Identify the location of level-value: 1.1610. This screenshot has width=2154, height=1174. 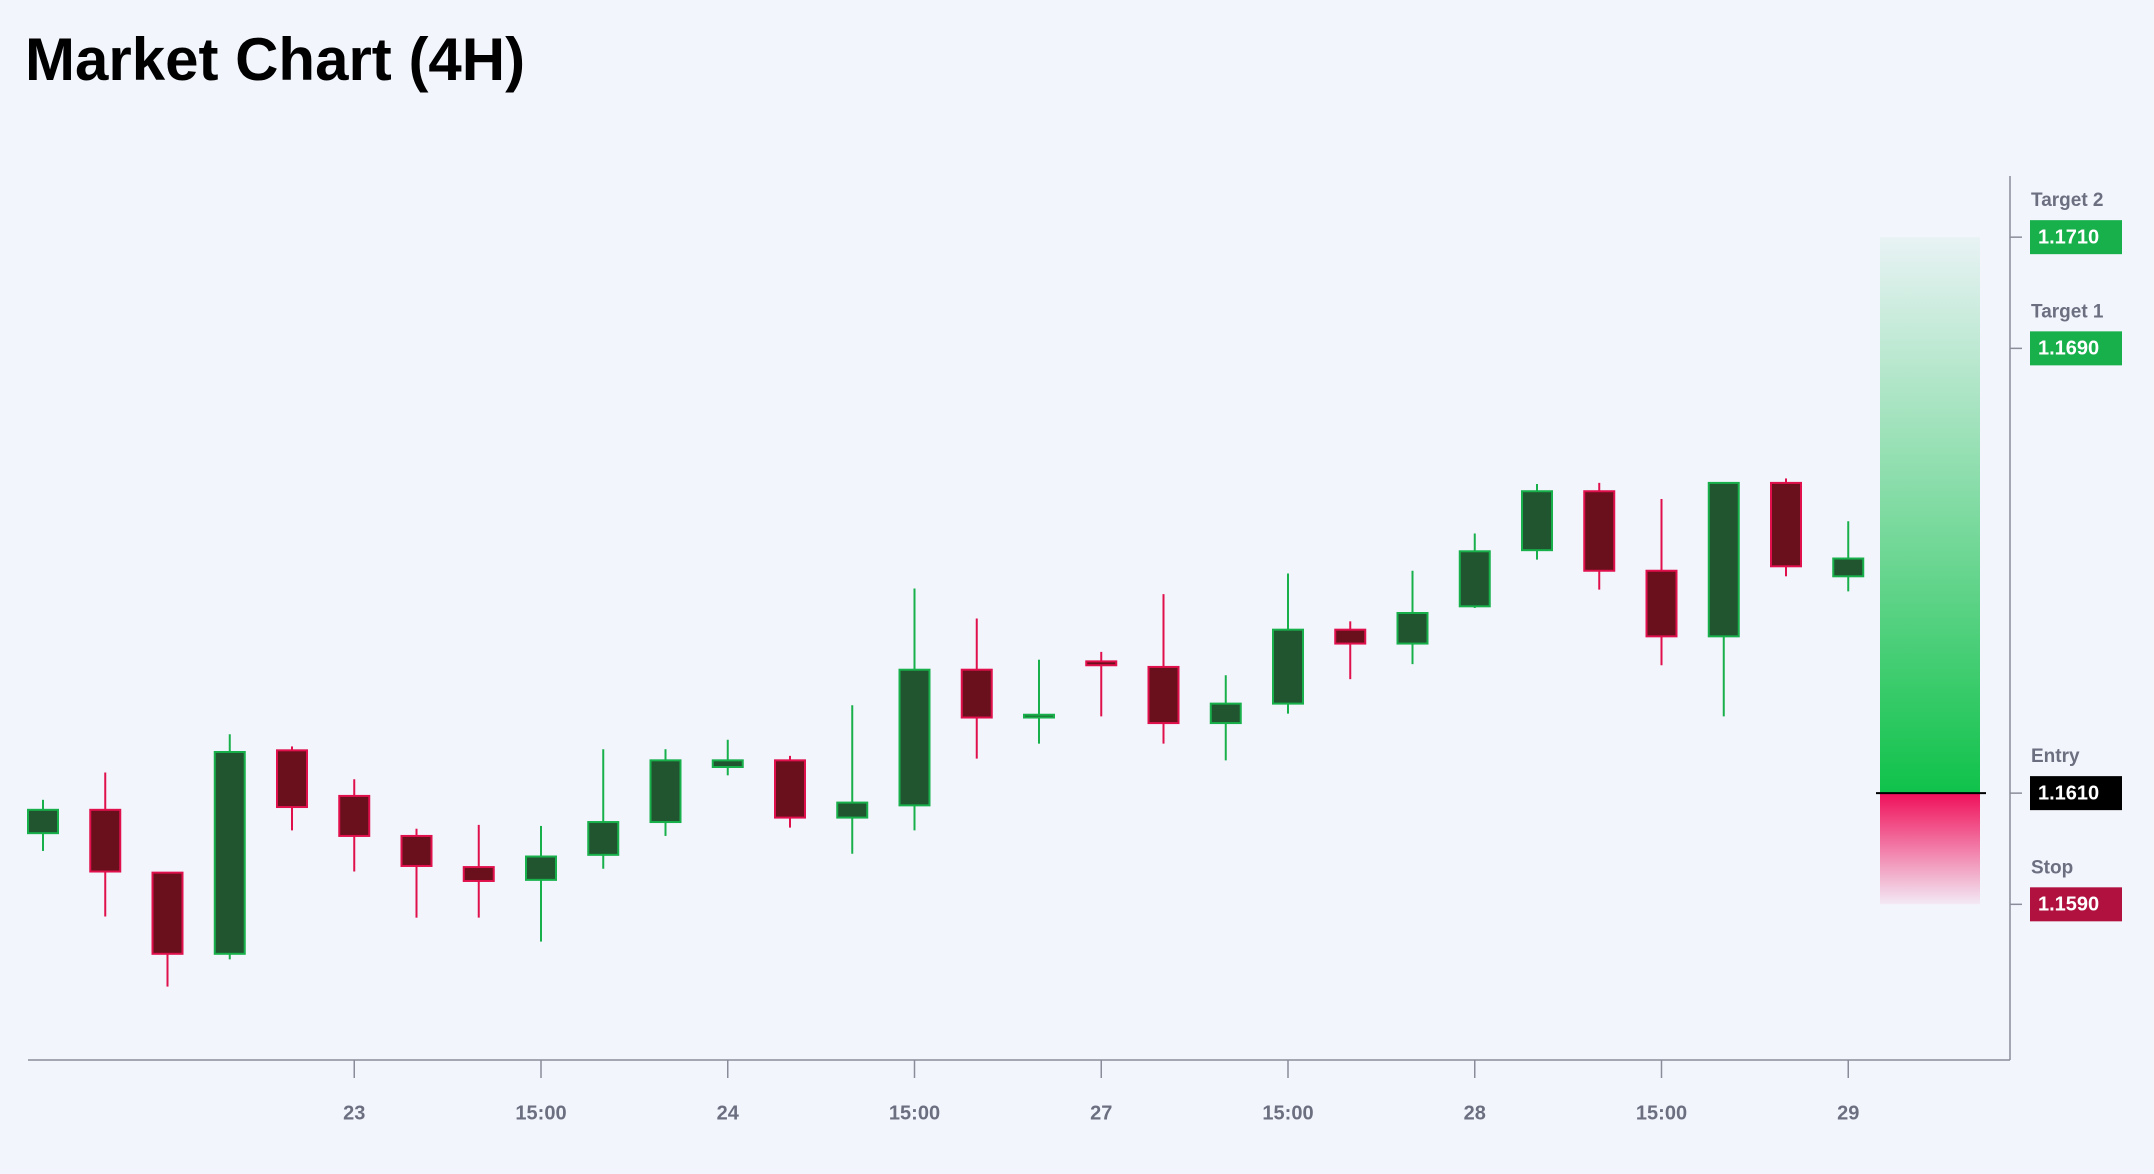
(2068, 793).